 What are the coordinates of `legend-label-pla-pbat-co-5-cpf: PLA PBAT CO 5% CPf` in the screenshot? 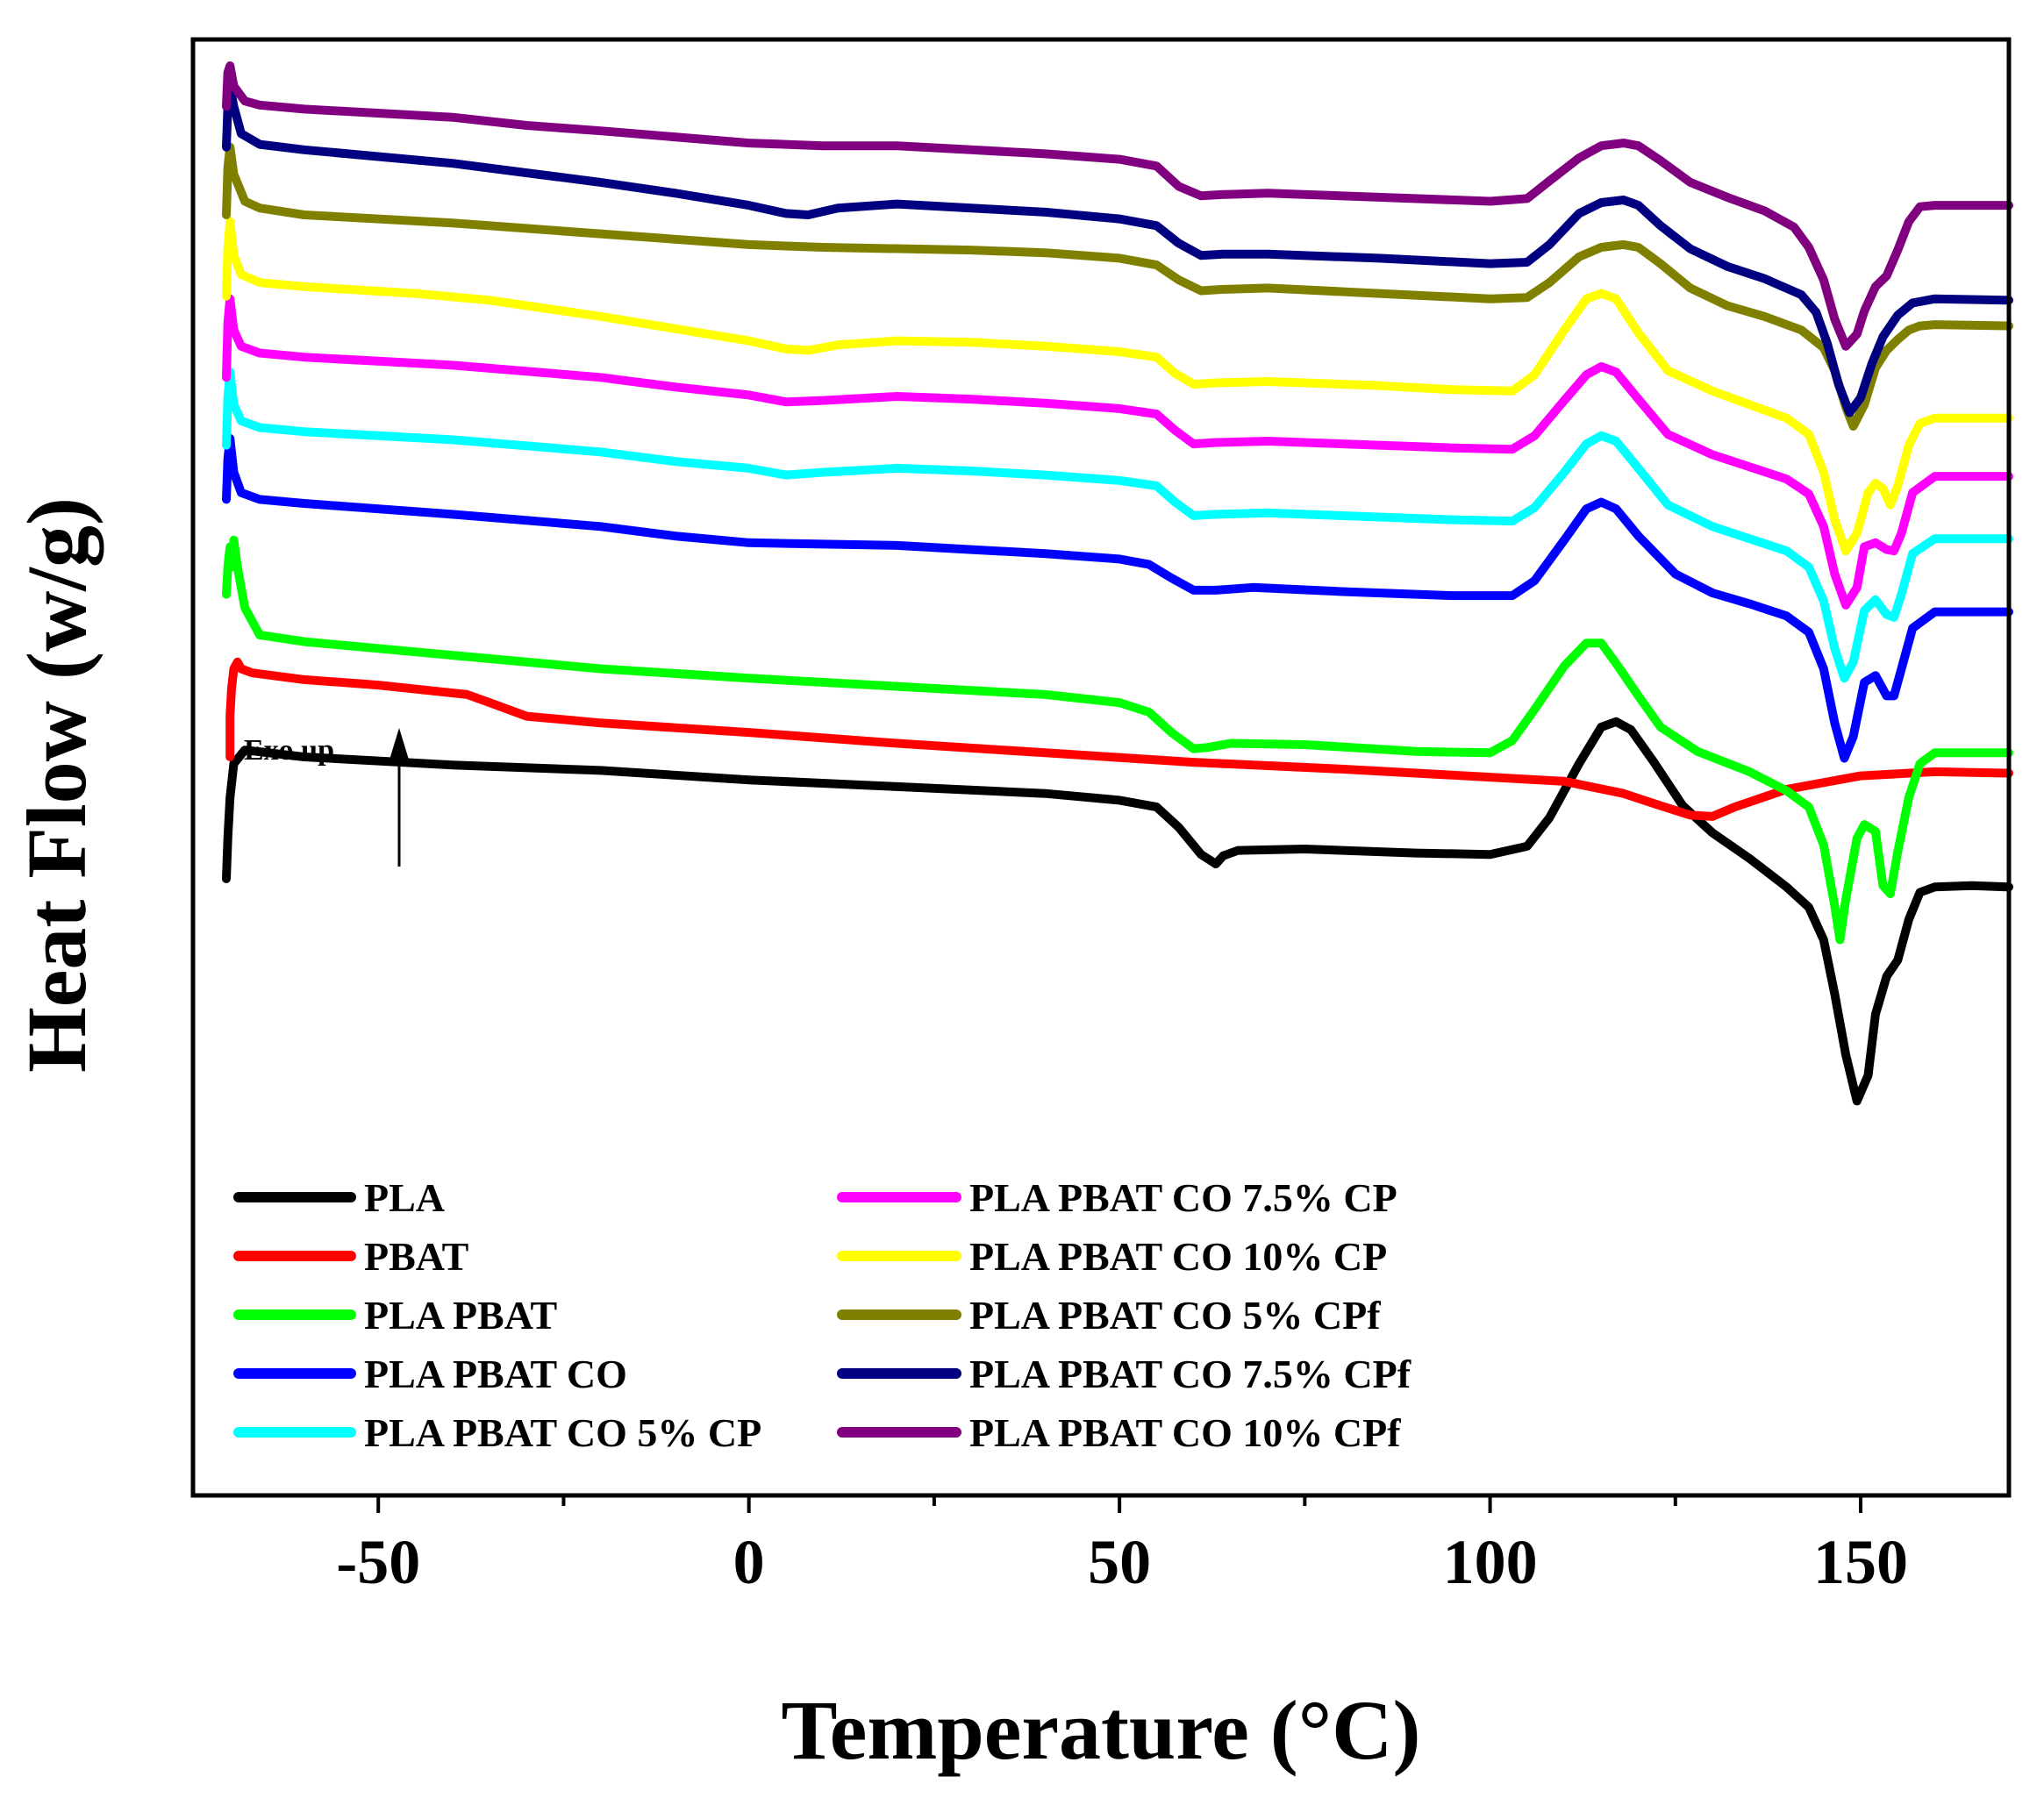 It's located at (1175, 1315).